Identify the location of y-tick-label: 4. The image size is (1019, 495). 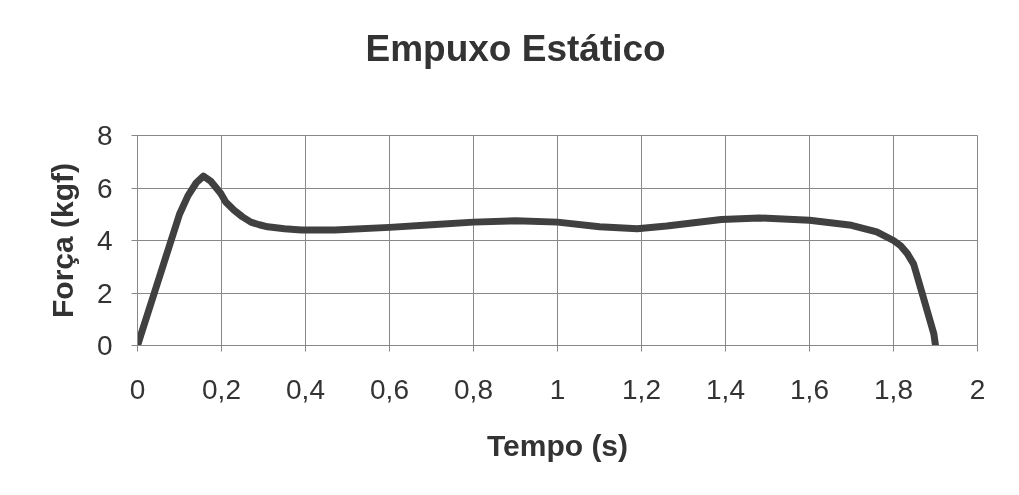
(104, 240).